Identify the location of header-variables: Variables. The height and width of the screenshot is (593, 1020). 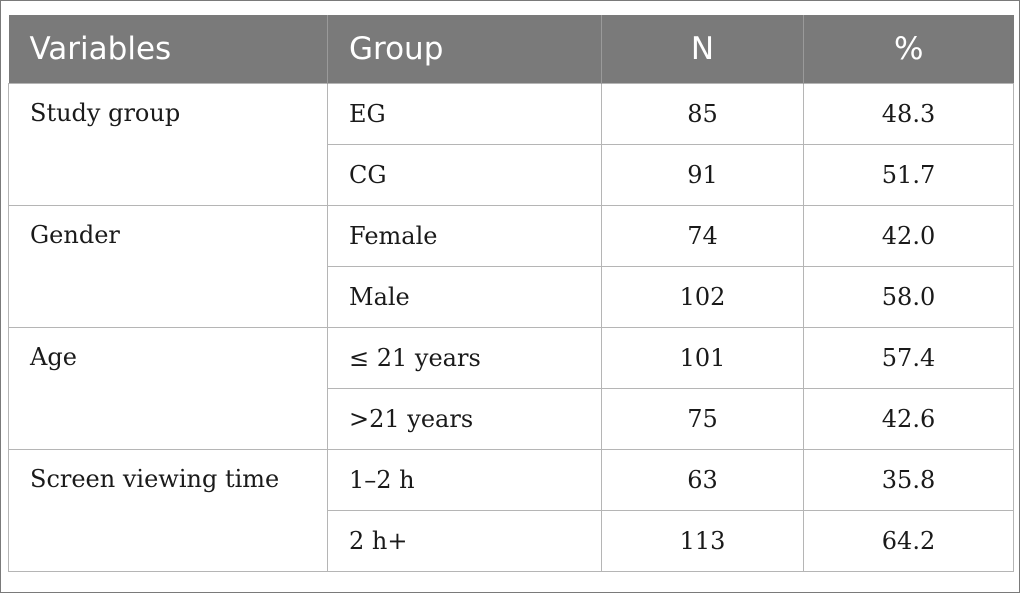
(168, 49).